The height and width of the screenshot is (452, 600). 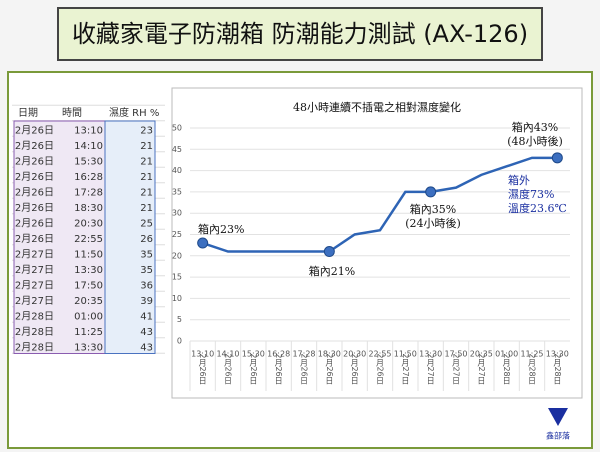 What do you see at coordinates (535, 127) in the screenshot?
I see `annotation: 箱內43%` at bounding box center [535, 127].